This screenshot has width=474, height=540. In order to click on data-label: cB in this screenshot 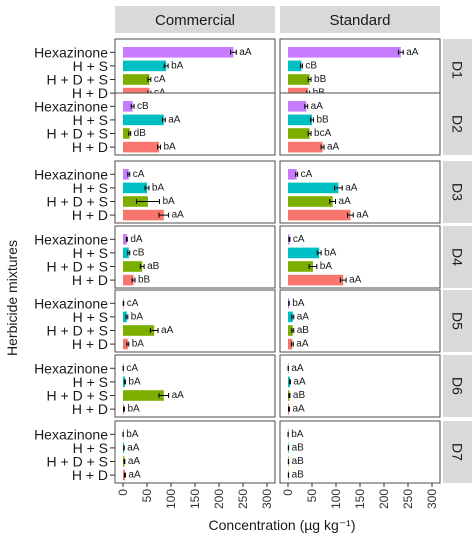, I will do `click(311, 65)`.